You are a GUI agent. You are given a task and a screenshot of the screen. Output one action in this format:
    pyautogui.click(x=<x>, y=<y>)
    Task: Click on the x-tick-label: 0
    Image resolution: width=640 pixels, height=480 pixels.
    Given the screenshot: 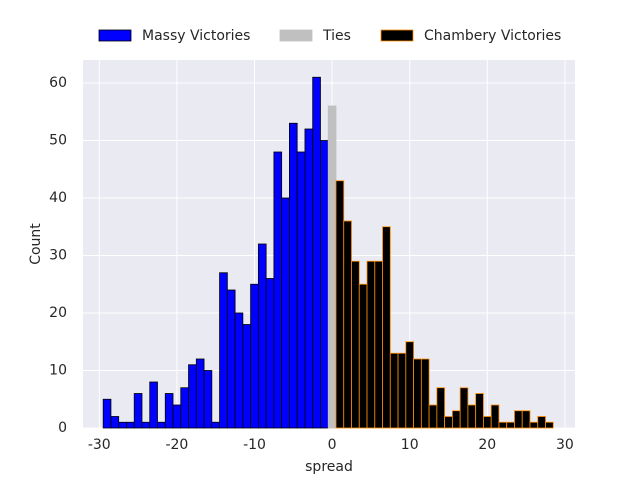 What is the action you would take?
    pyautogui.click(x=332, y=445)
    